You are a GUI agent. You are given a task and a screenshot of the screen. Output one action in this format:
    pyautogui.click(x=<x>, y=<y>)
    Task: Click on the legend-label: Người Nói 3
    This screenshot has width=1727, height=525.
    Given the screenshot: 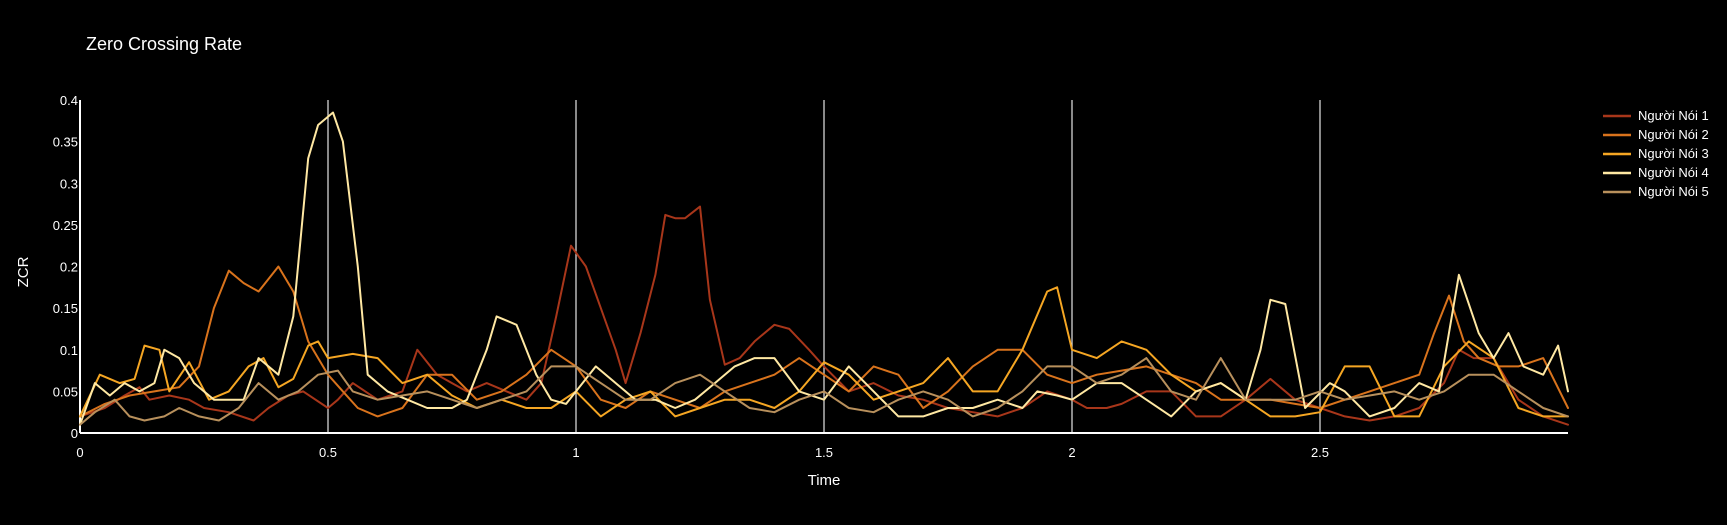 What is the action you would take?
    pyautogui.click(x=1673, y=153)
    